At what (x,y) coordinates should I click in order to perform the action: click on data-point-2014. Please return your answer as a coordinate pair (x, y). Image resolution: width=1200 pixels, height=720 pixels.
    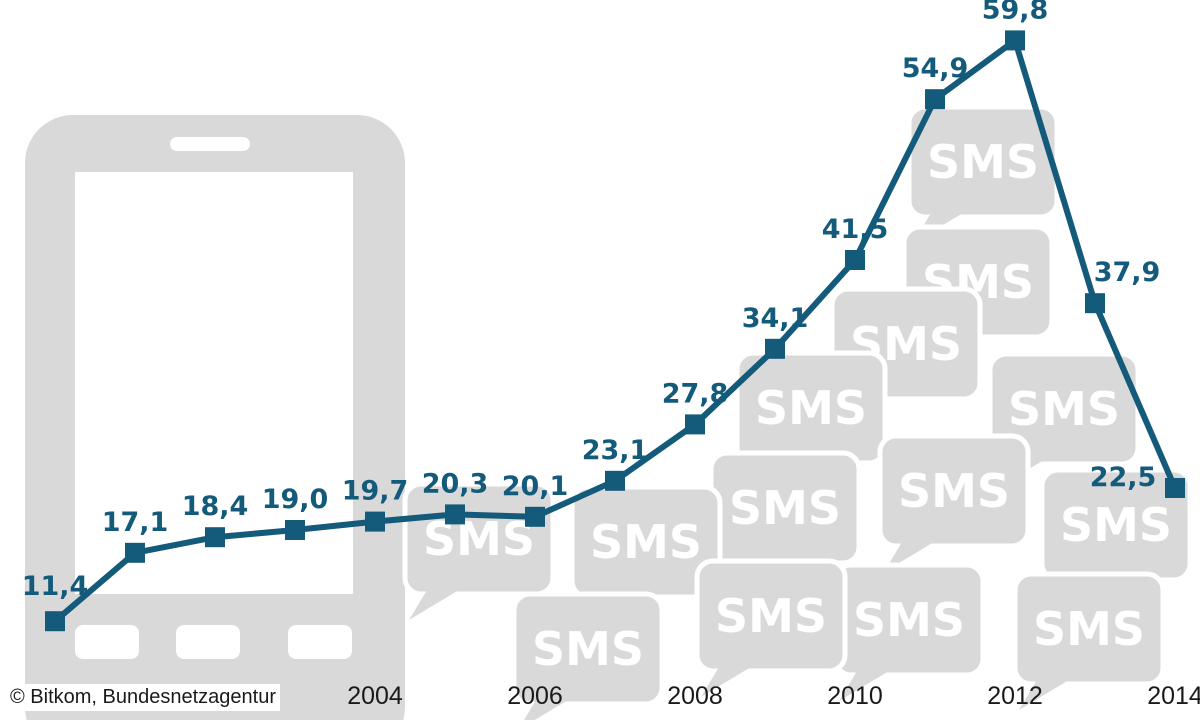
    Looking at the image, I should click on (1175, 488).